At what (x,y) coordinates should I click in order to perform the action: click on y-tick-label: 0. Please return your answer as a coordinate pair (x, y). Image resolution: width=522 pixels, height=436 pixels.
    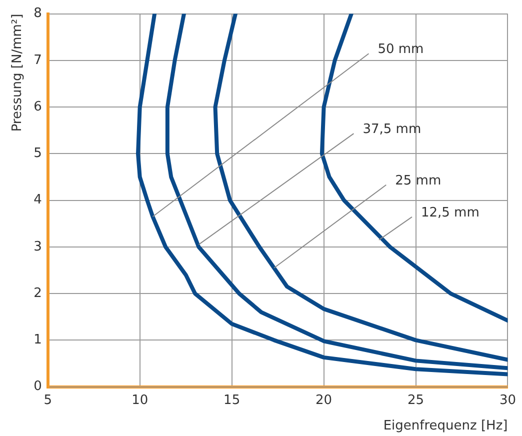
    Looking at the image, I should click on (38, 386).